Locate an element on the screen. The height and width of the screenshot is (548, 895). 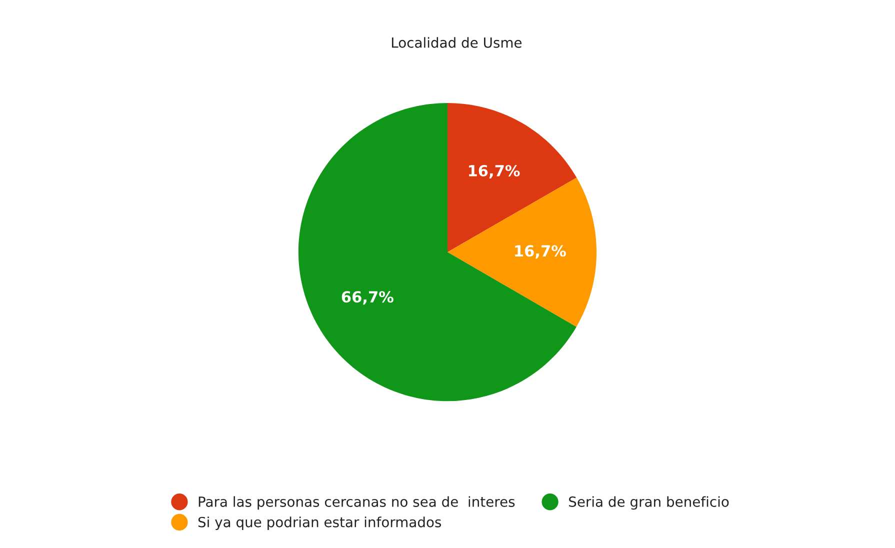
pie-slice is located at coordinates (522, 252).